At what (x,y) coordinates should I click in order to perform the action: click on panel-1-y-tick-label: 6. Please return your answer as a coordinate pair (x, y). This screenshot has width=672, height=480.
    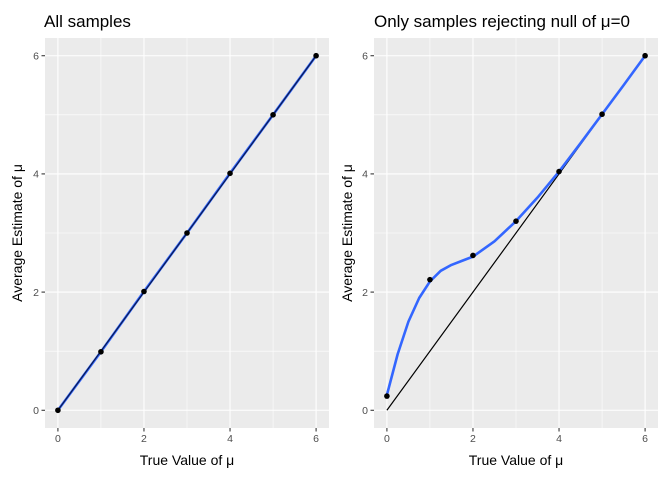
    Looking at the image, I should click on (36, 57).